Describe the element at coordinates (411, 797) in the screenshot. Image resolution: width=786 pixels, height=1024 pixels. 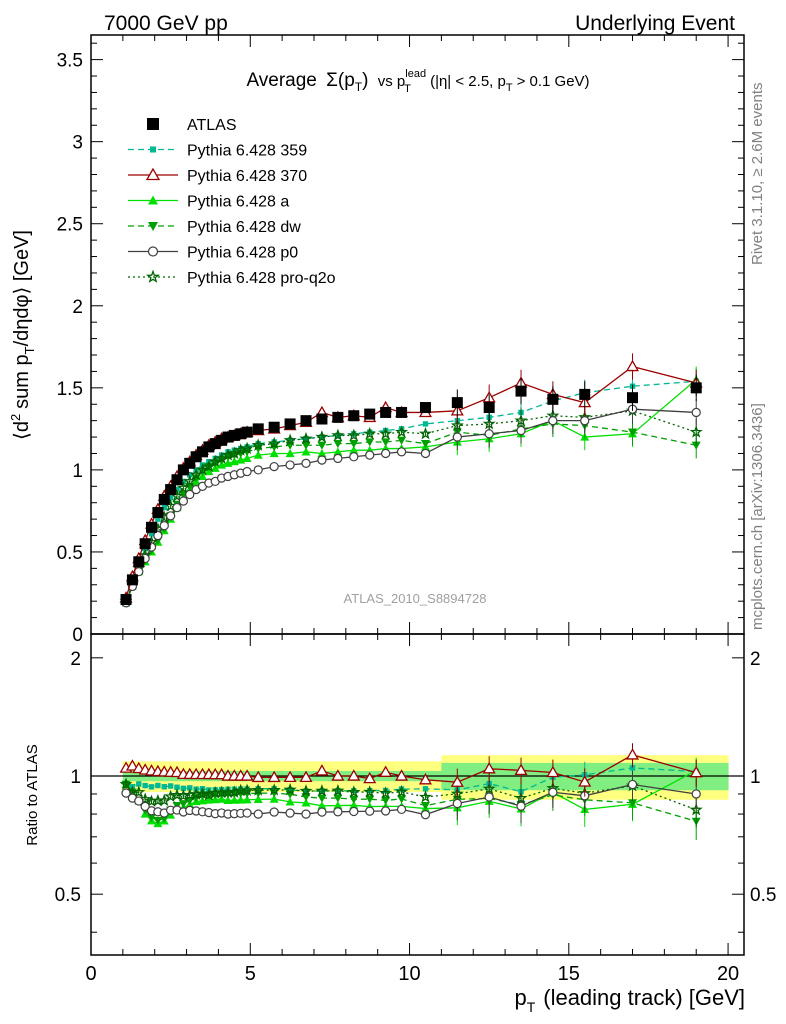
I see `ratio-series-line` at that location.